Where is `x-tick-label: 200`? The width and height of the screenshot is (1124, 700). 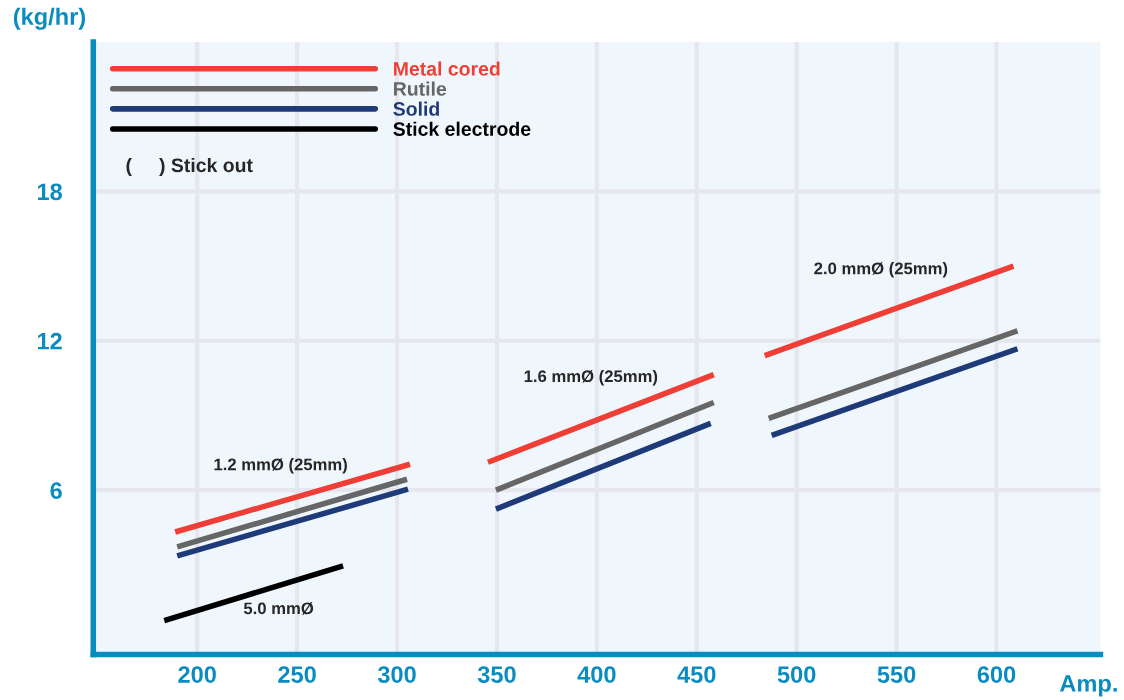
x-tick-label: 200 is located at coordinates (197, 674).